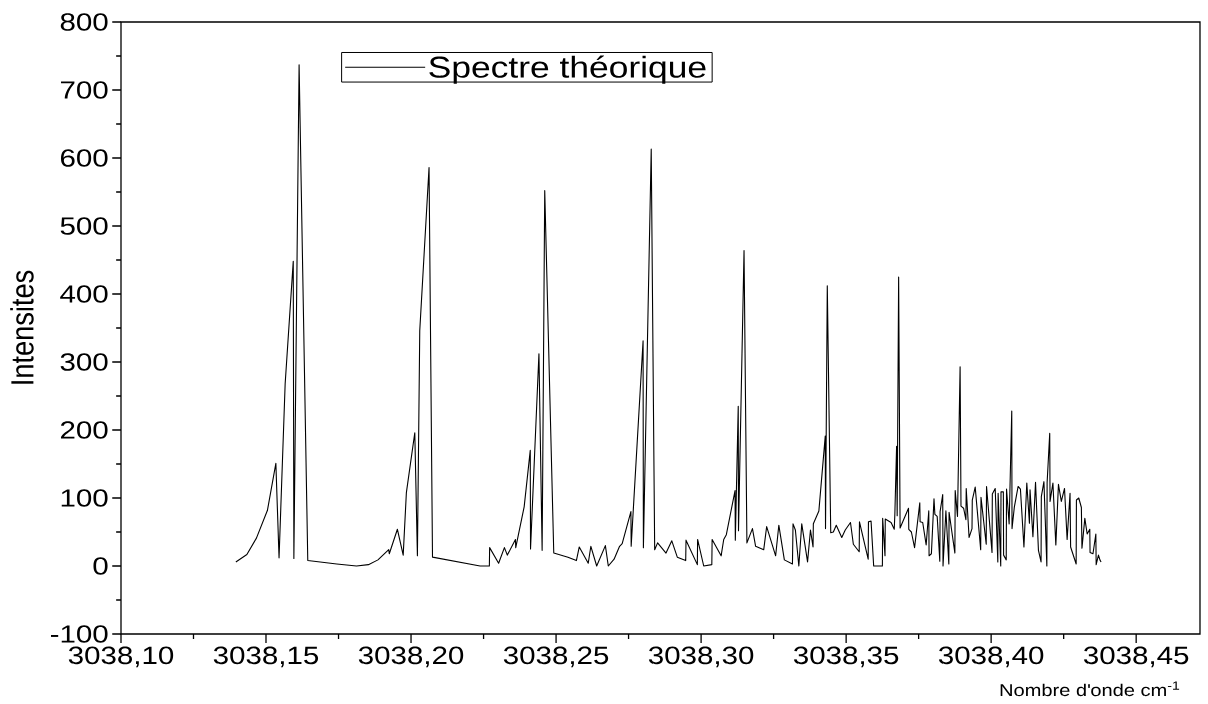  I want to click on x-tick-label: 3038,10, so click(121, 657).